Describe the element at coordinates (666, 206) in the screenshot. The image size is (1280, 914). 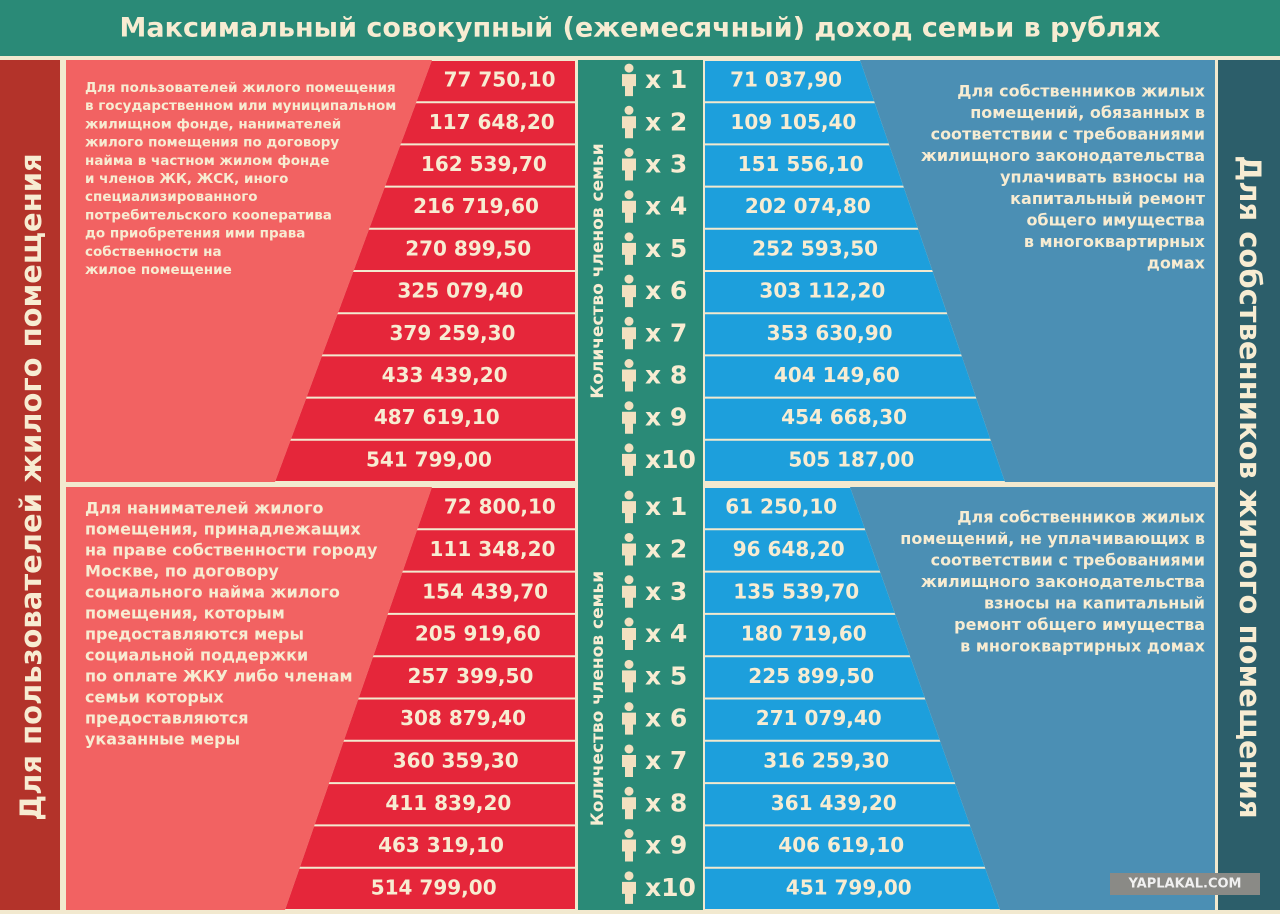
I see `member-count: x 4` at that location.